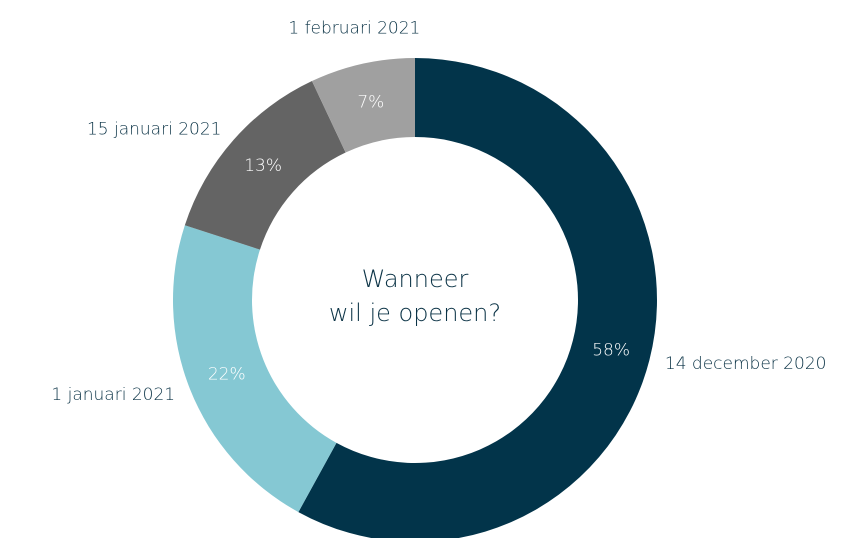 The width and height of the screenshot is (866, 538). I want to click on category-label: 1 januari 2021, so click(113, 395).